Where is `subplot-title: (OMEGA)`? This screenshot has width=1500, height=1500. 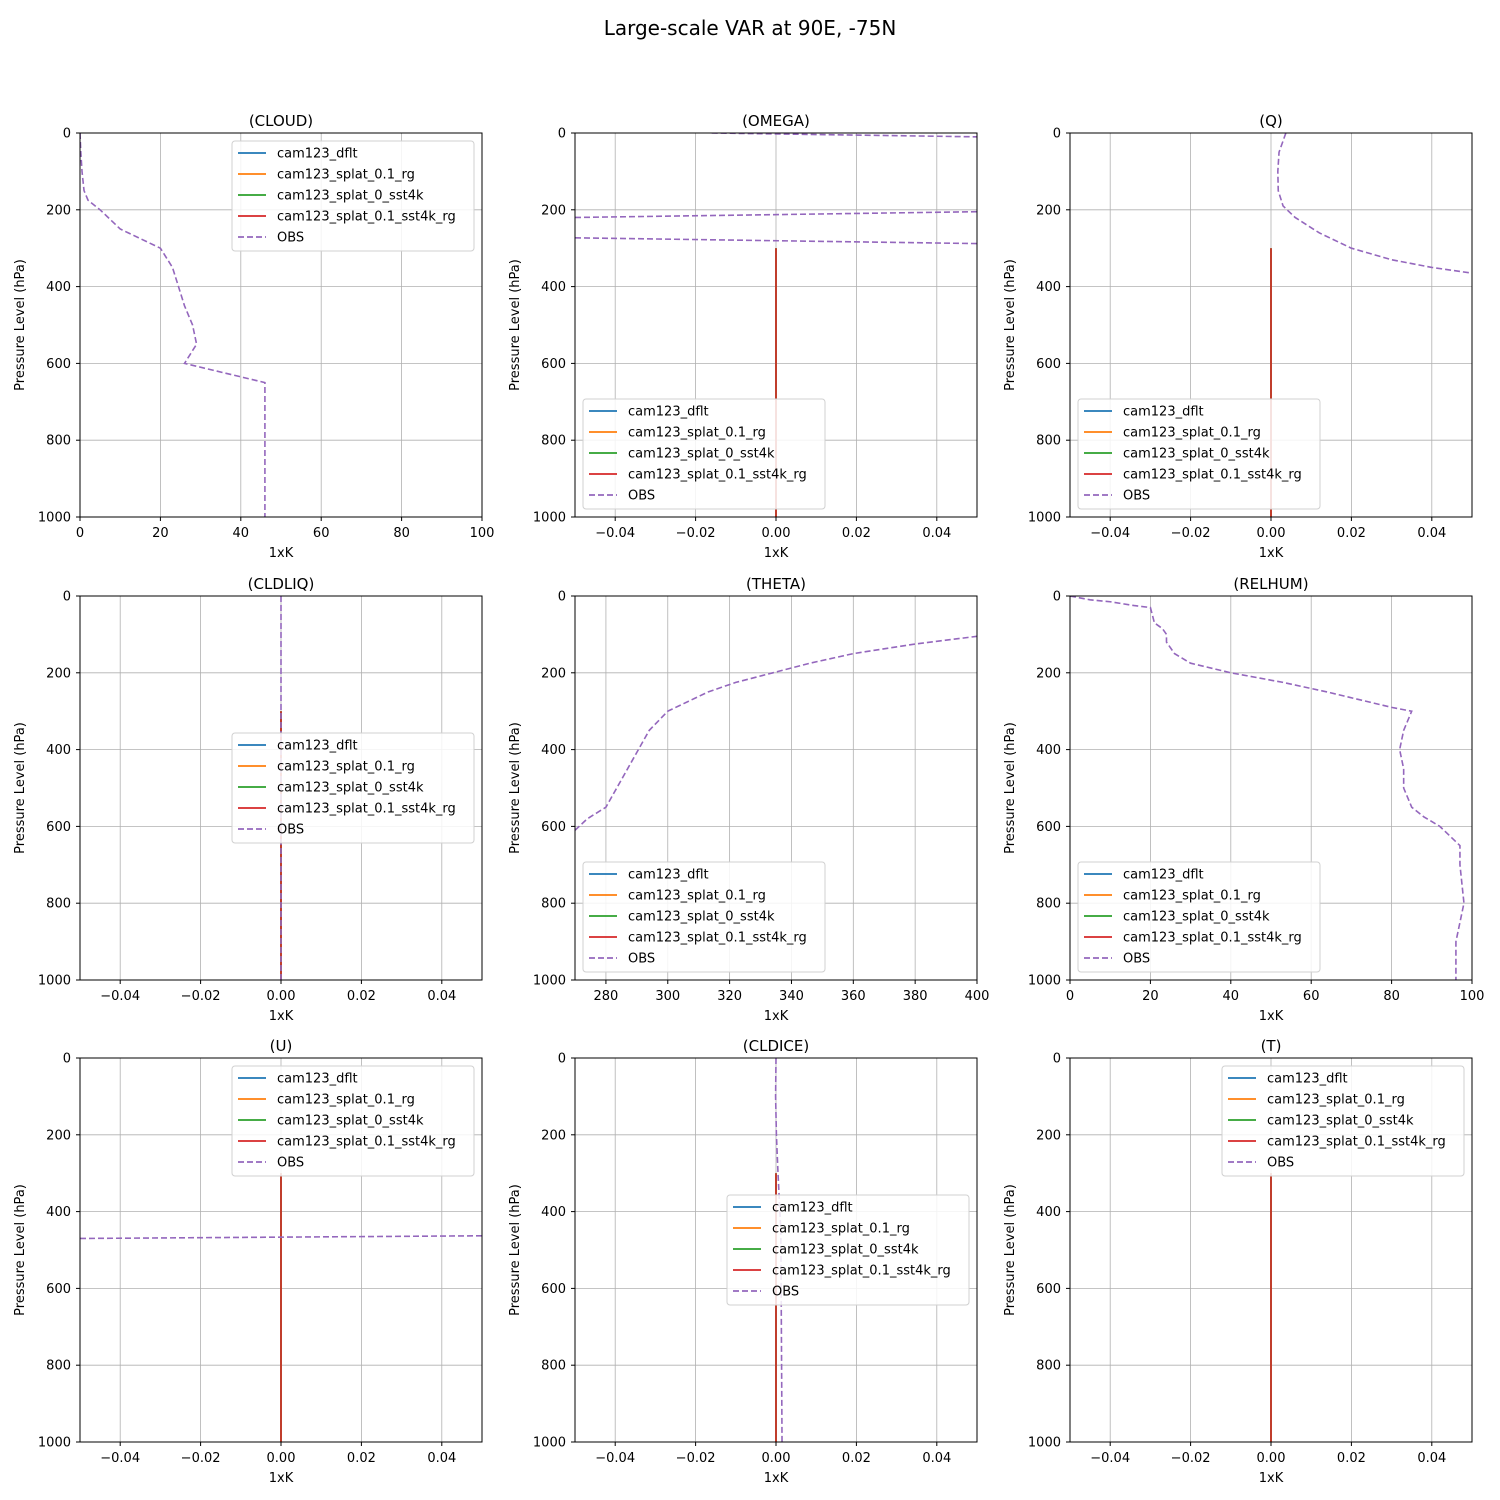 subplot-title: (OMEGA) is located at coordinates (776, 121).